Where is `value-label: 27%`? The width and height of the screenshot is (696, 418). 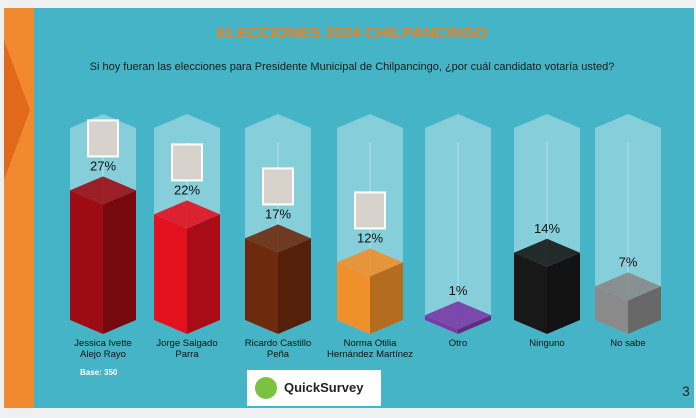
value-label: 27% is located at coordinates (103, 165).